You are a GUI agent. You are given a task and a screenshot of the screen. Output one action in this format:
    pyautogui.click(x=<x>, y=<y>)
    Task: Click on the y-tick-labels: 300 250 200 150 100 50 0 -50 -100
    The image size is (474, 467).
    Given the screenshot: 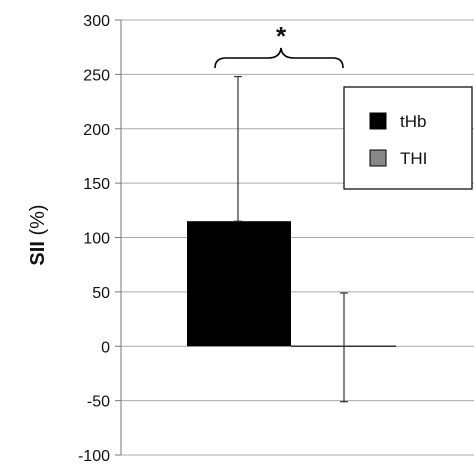 What is the action you would take?
    pyautogui.click(x=94, y=239)
    